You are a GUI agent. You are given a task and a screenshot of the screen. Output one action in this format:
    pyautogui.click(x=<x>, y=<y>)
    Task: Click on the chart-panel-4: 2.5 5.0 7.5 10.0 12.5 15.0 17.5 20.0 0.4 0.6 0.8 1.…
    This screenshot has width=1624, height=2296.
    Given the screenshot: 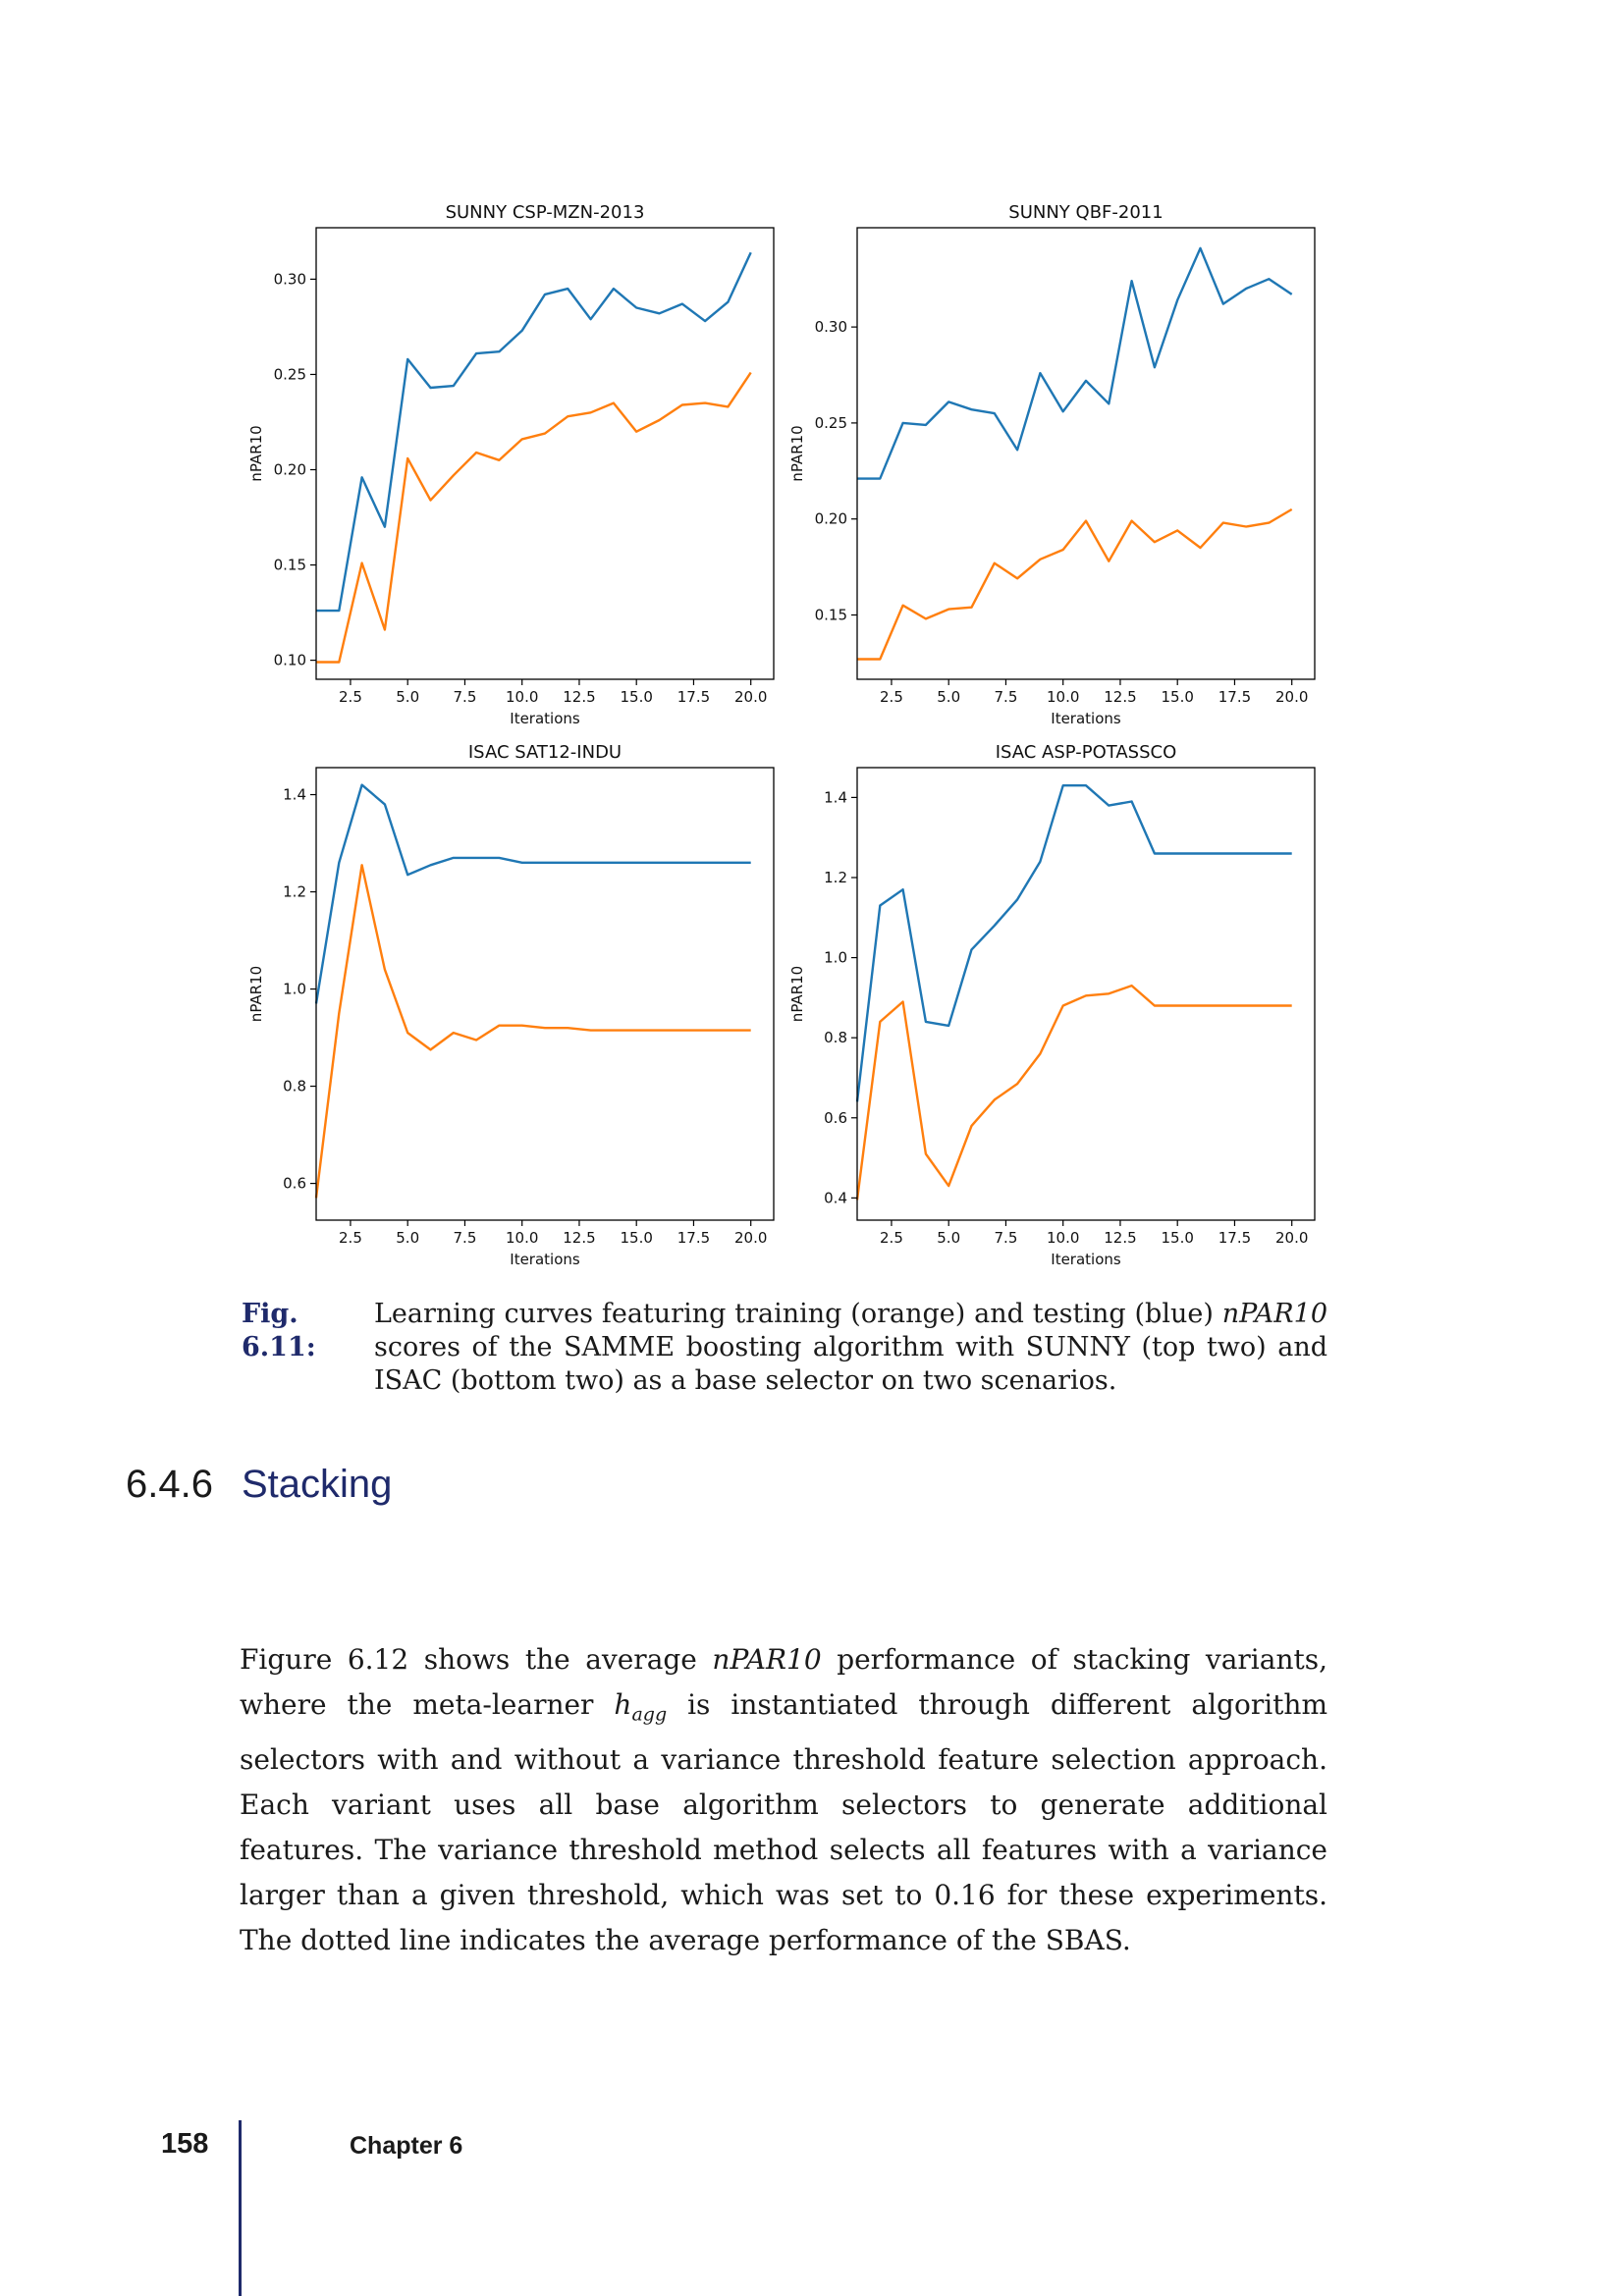 What is the action you would take?
    pyautogui.click(x=1052, y=1005)
    